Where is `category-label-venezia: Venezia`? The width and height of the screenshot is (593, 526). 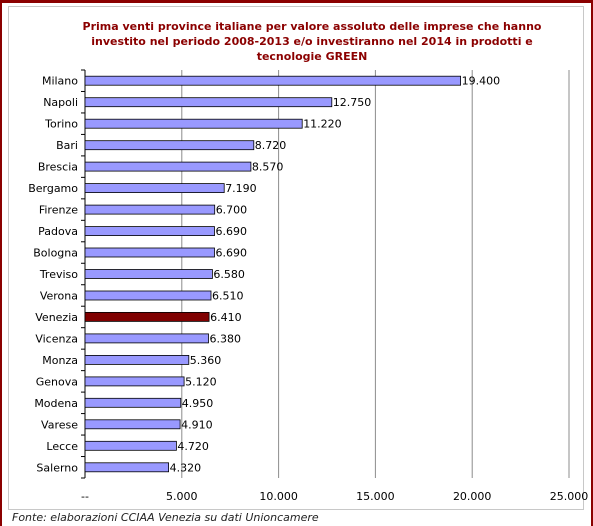 category-label-venezia: Venezia is located at coordinates (56, 317).